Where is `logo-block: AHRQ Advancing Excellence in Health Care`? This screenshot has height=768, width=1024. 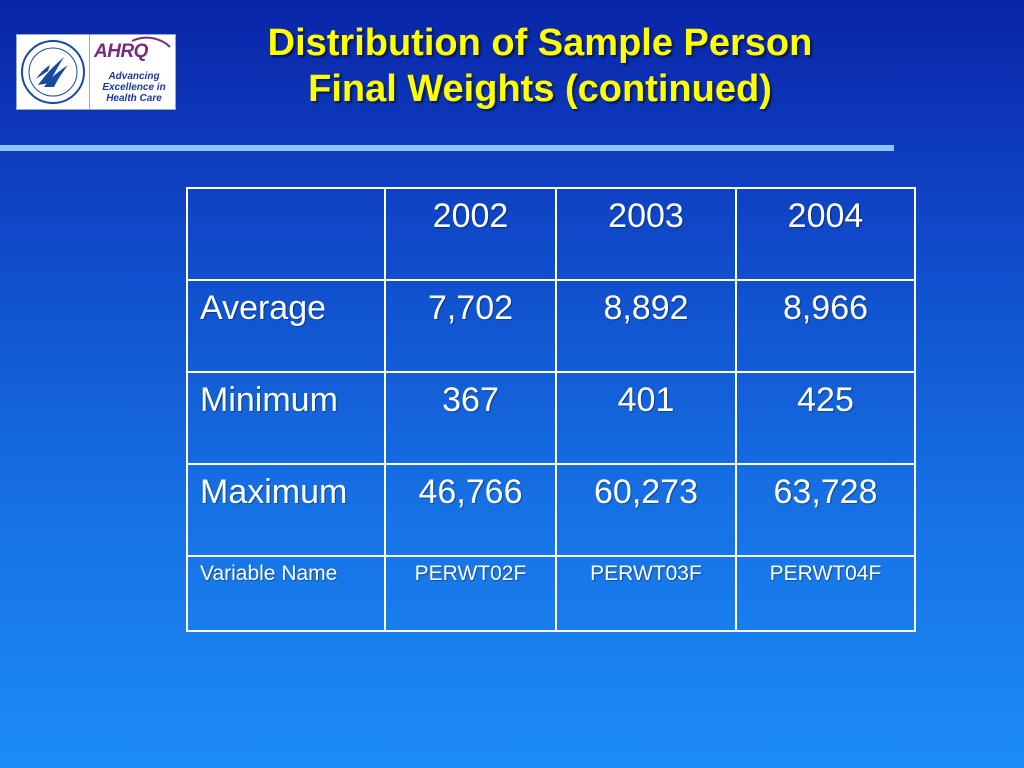 logo-block: AHRQ Advancing Excellence in Health Care is located at coordinates (96, 72).